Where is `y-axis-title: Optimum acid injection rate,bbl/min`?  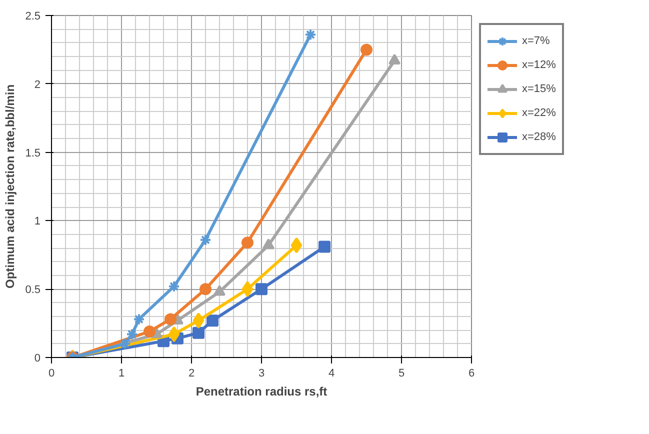 y-axis-title: Optimum acid injection rate,bbl/min is located at coordinates (10, 186).